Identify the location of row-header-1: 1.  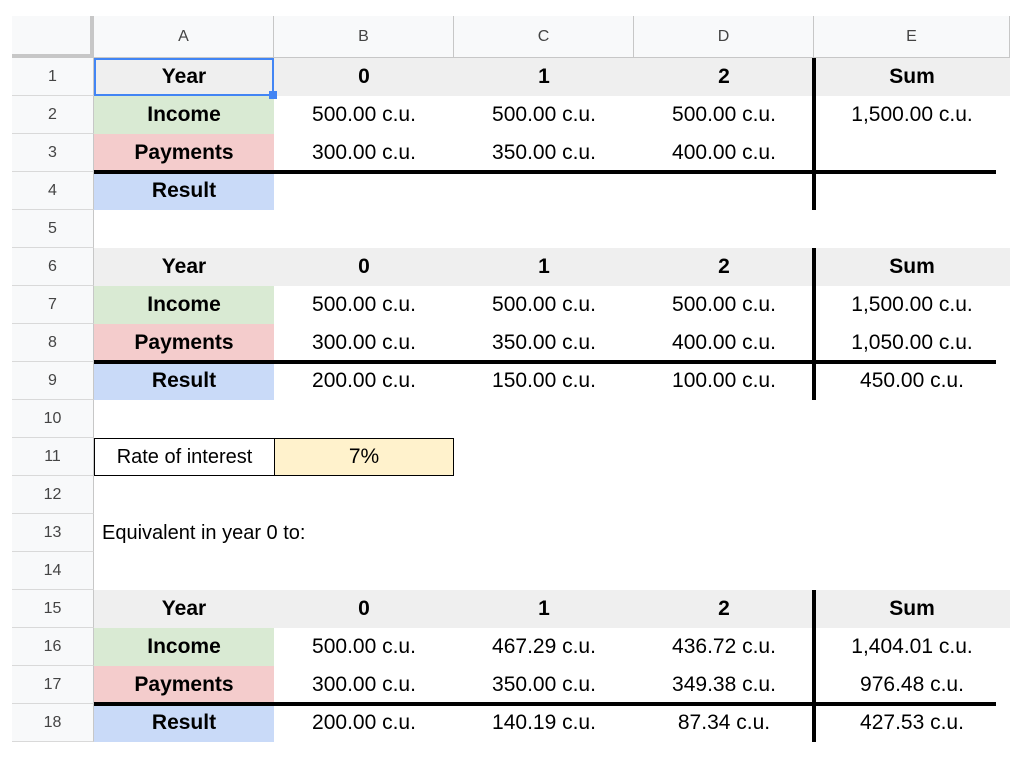
(53, 77).